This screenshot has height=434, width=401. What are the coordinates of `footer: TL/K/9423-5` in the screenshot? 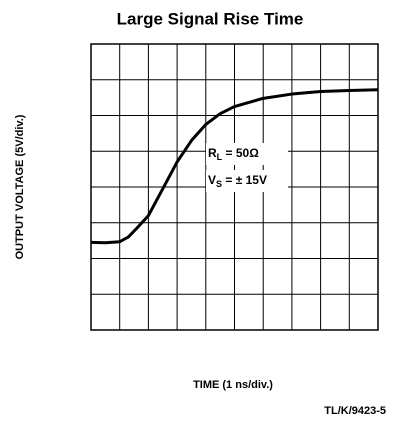 It's located at (355, 411).